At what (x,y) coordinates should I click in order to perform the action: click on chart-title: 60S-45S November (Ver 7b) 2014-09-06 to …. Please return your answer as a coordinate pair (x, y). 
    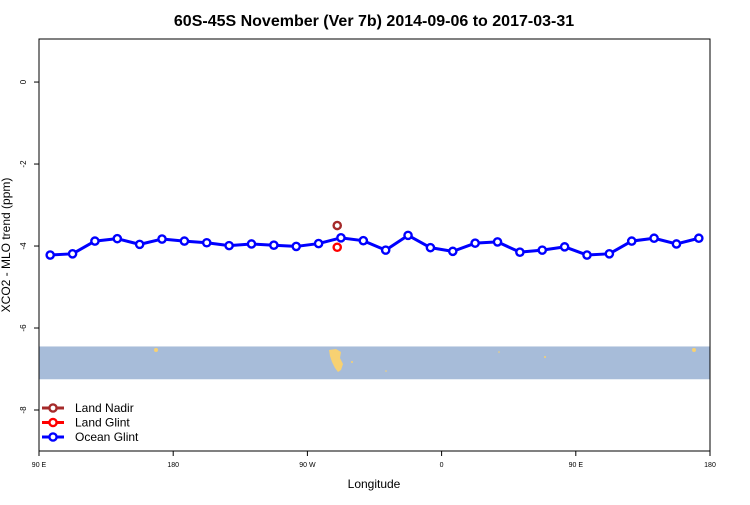
    Looking at the image, I should click on (374, 21).